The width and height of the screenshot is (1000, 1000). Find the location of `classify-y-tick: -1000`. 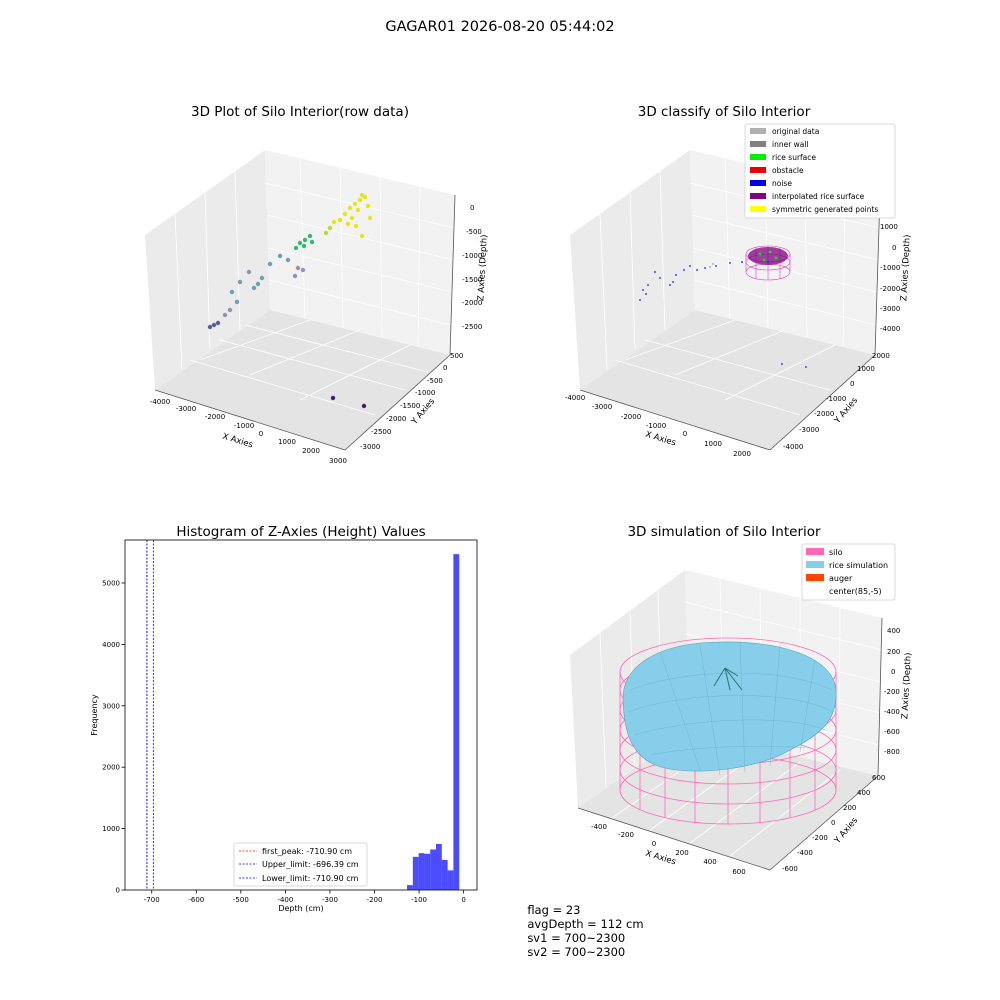

classify-y-tick: -1000 is located at coordinates (836, 399).